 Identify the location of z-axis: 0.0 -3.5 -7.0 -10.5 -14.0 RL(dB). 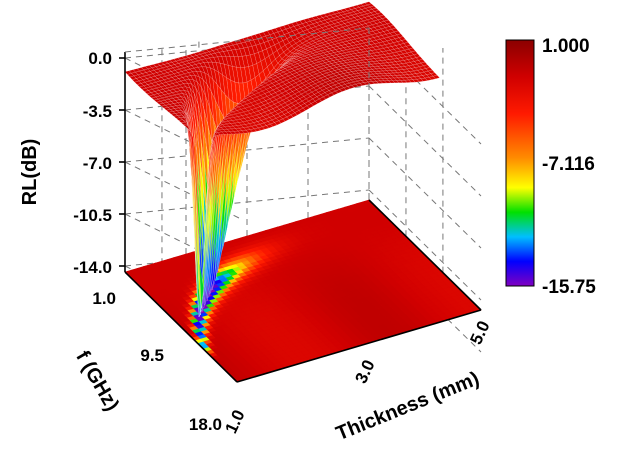
(65, 163).